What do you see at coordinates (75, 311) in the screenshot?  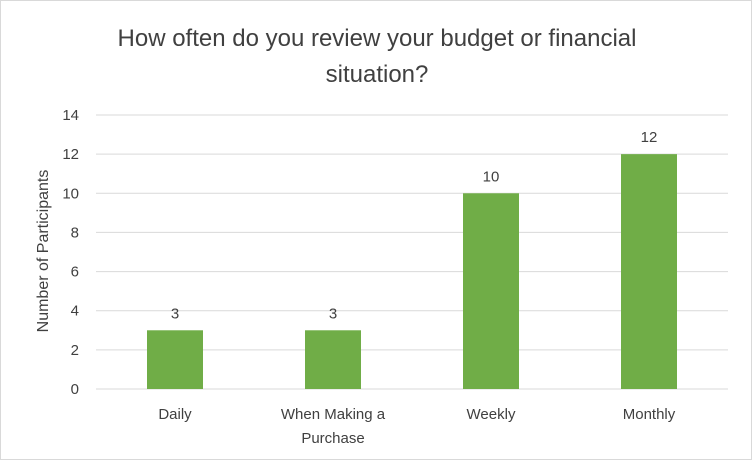 I see `y-tick-label: 4` at bounding box center [75, 311].